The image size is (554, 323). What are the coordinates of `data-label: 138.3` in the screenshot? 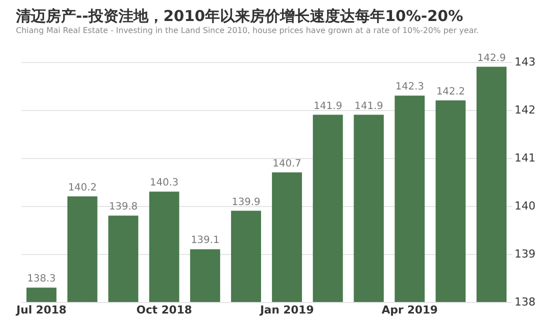 It's located at (41, 279).